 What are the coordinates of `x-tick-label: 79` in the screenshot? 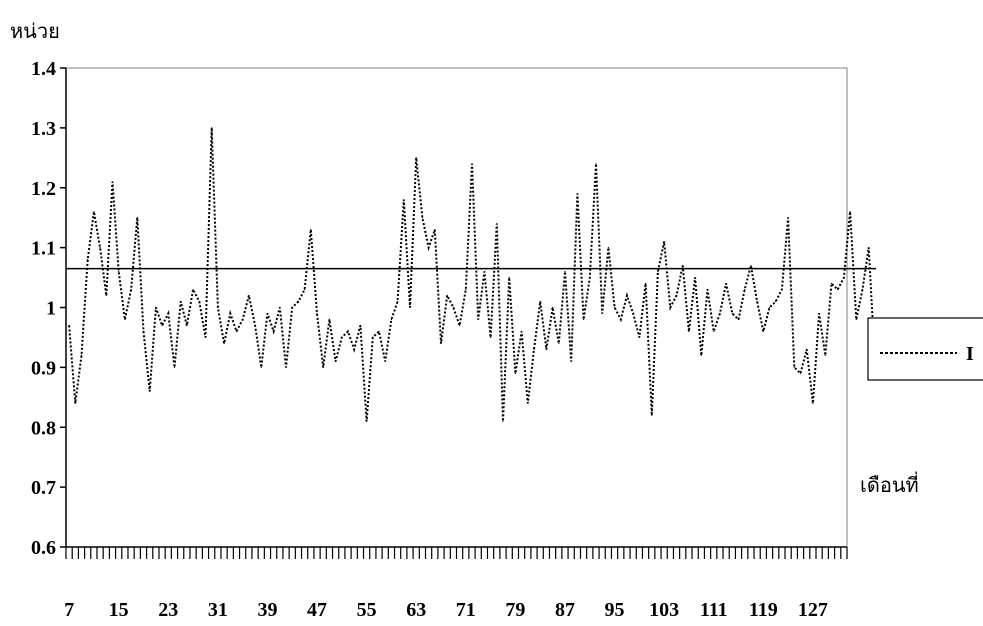 It's located at (515, 610).